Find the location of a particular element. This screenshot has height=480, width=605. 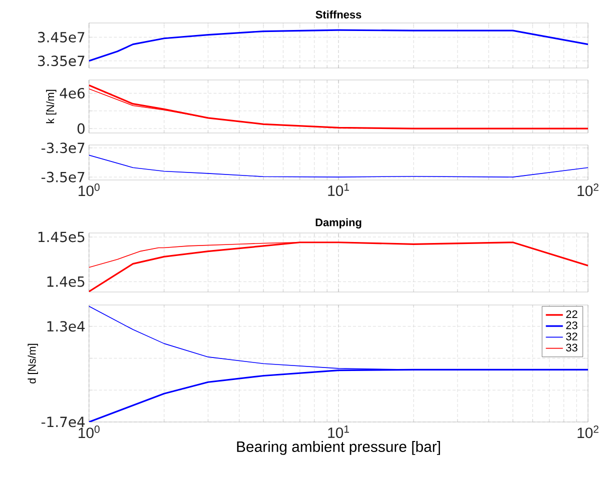

x-axis-title: Bearing ambient pressure [bar] is located at coordinates (338, 448).